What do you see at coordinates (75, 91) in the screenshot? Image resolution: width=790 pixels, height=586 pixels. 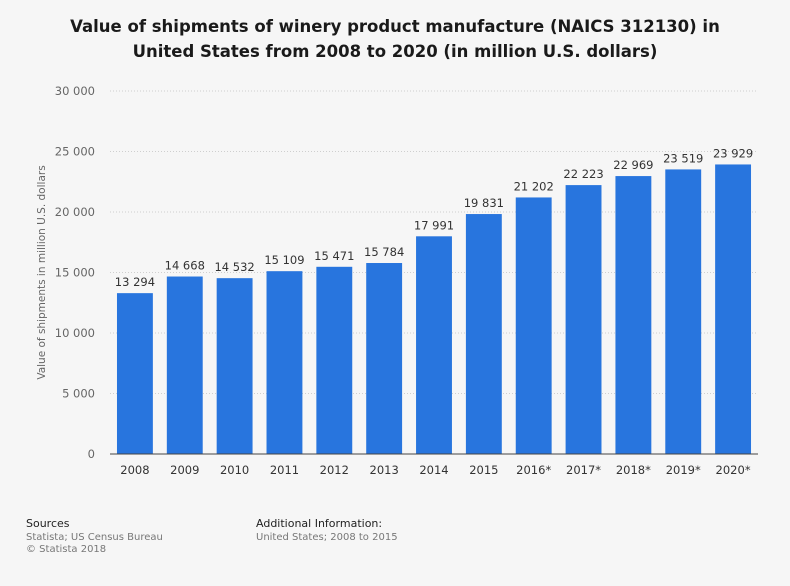 I see `y-tick-label: 30 000` at bounding box center [75, 91].